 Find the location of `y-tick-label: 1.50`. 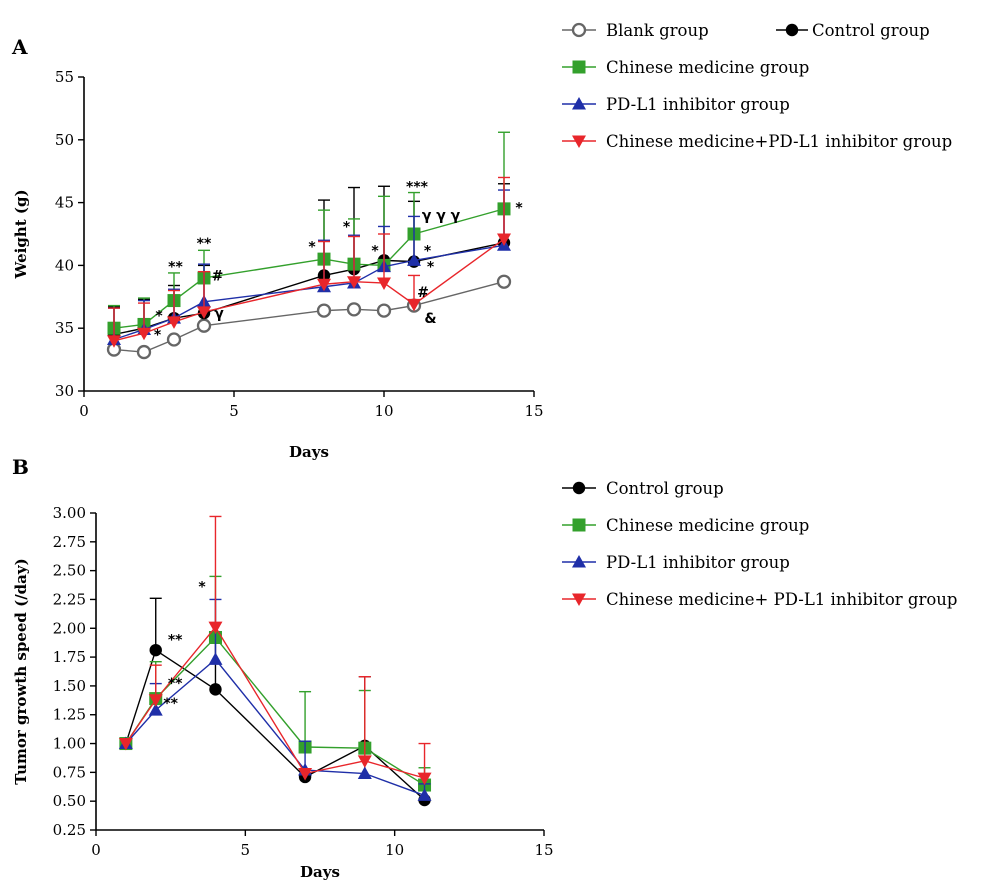

y-tick-label: 1.50 is located at coordinates (69, 686).